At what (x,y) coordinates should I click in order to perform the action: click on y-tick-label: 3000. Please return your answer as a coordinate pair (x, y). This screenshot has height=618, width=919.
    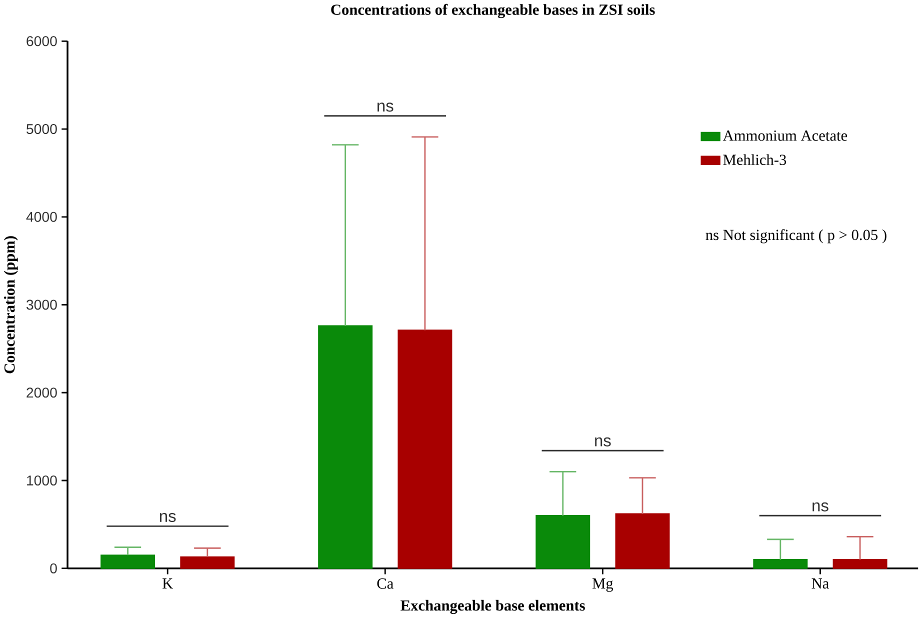
    Looking at the image, I should click on (41, 305).